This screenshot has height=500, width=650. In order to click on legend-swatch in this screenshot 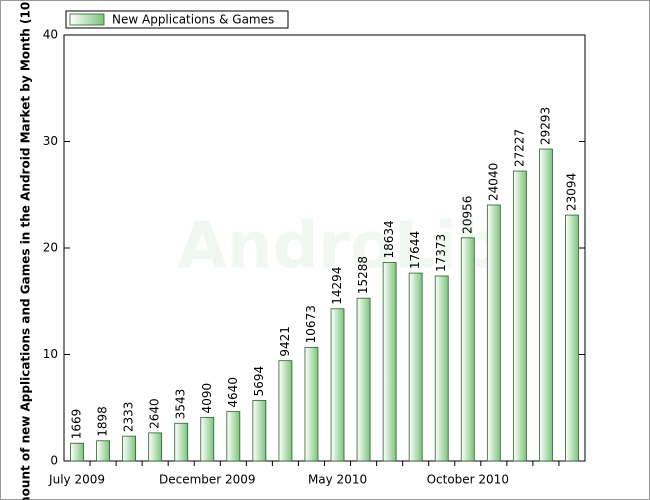, I will do `click(87, 19)`.